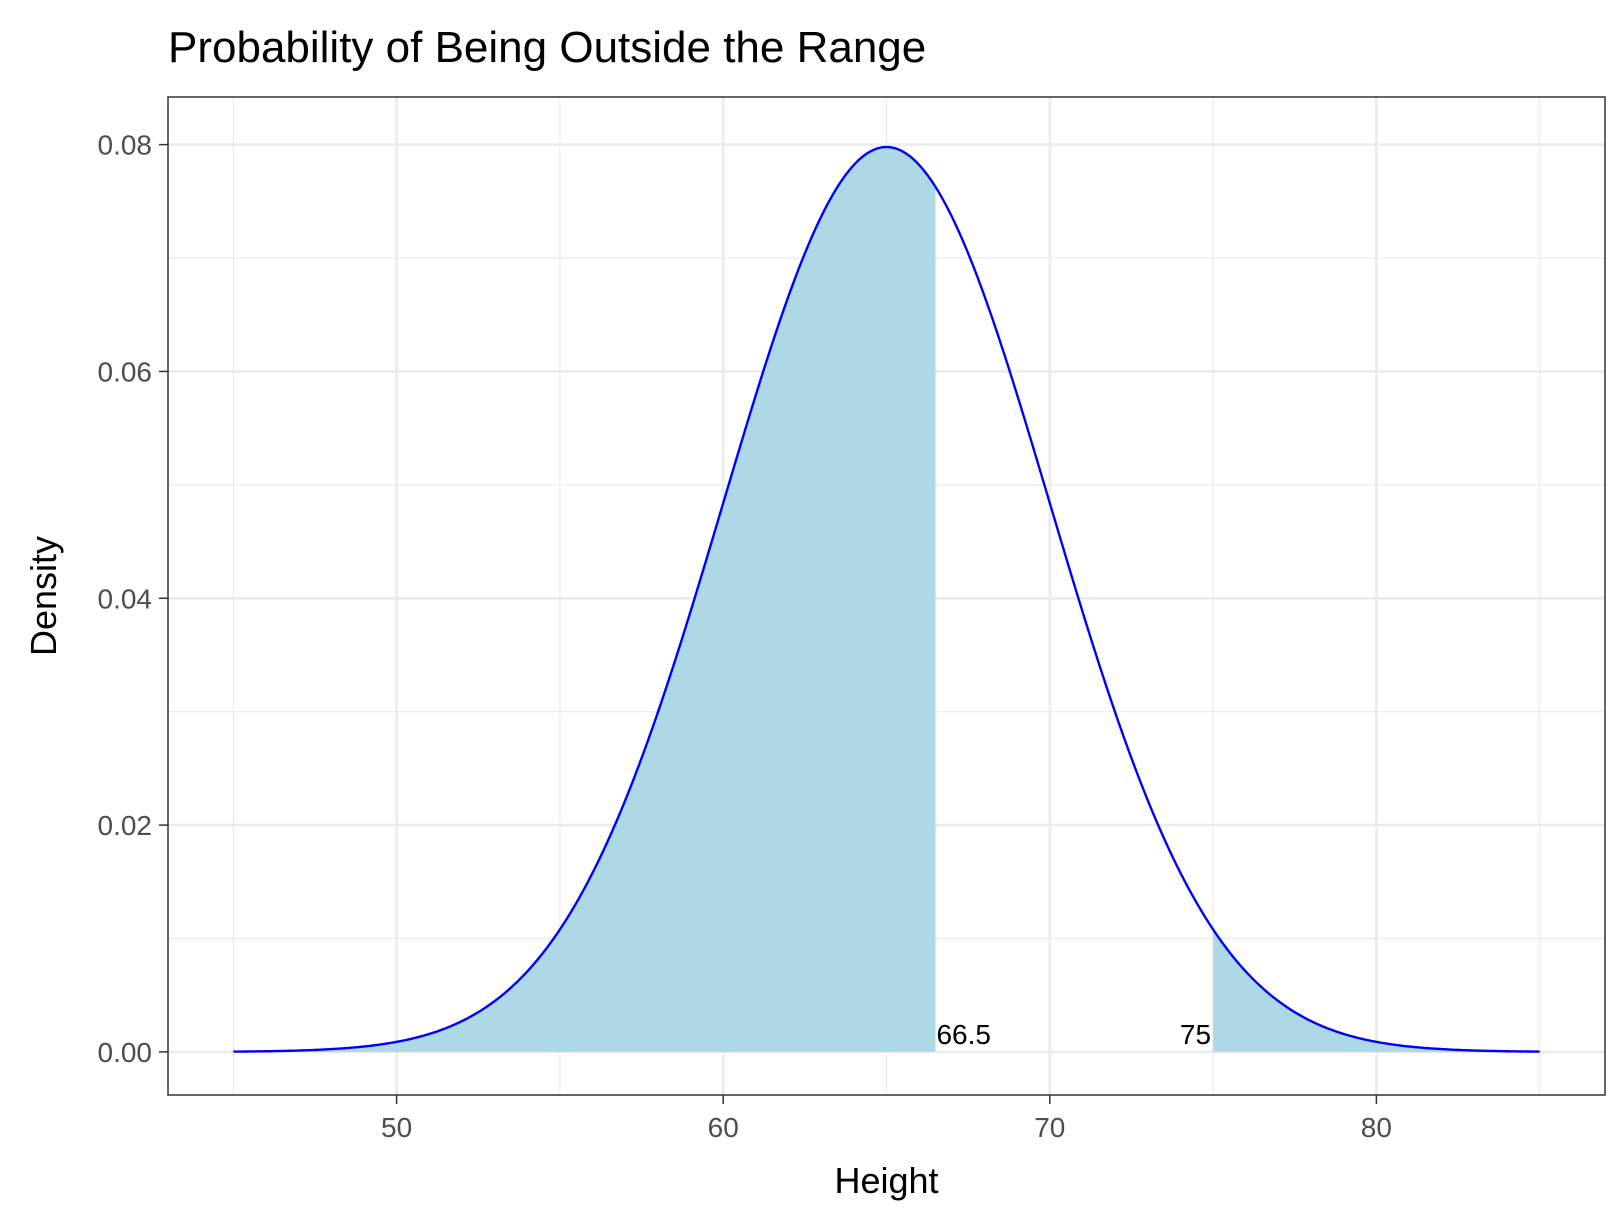 Image resolution: width=1624 pixels, height=1220 pixels. Describe the element at coordinates (1376, 1127) in the screenshot. I see `x-tick-label: 80` at that location.